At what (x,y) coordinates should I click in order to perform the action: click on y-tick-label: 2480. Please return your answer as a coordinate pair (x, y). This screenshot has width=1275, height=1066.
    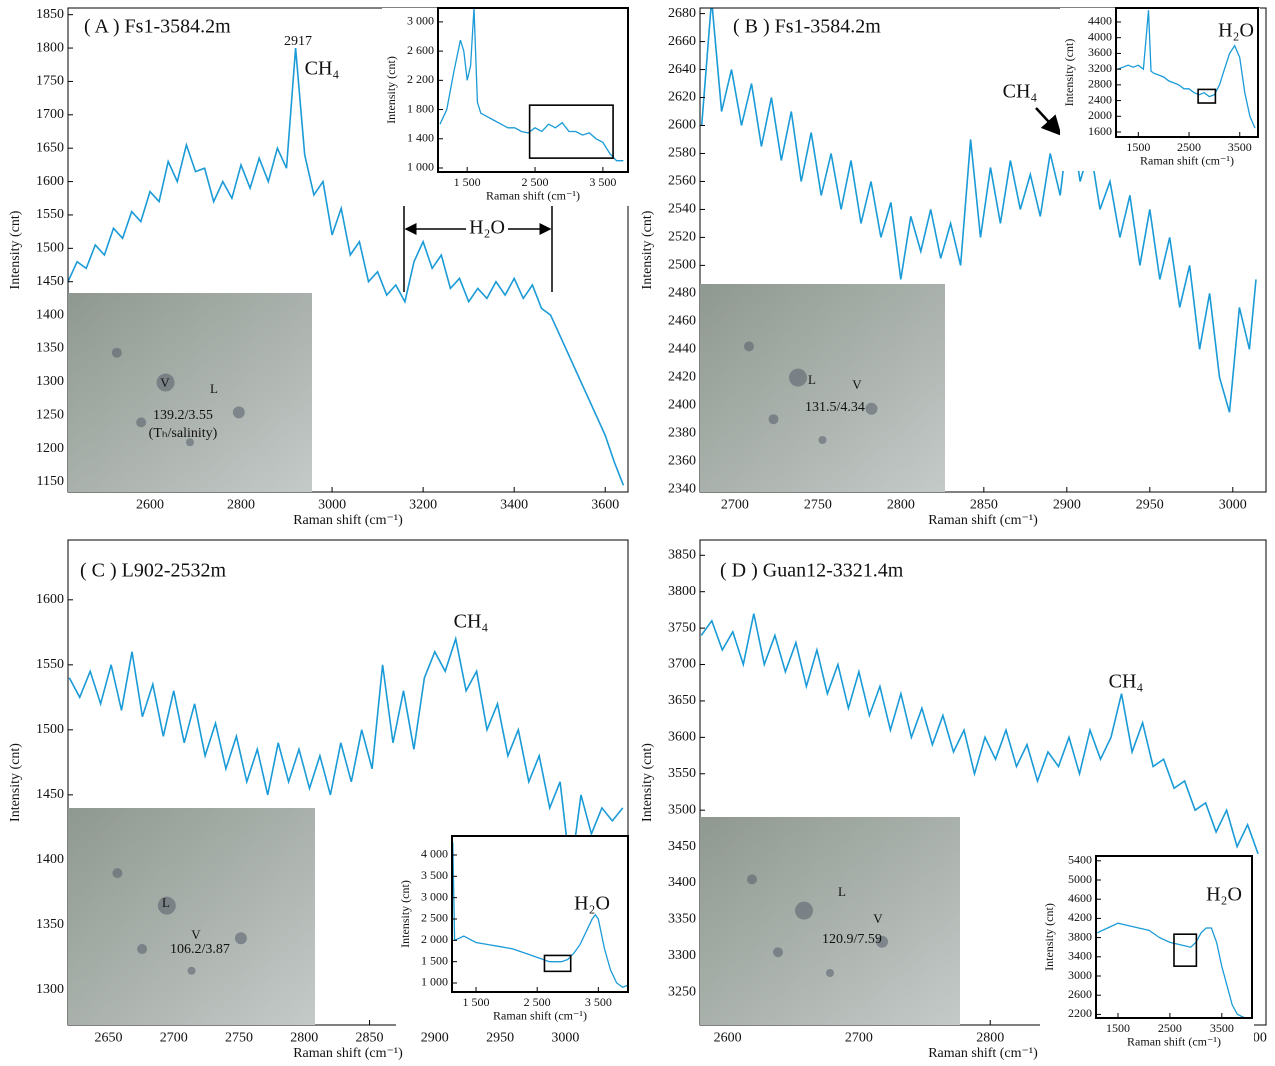
    Looking at the image, I should click on (682, 293).